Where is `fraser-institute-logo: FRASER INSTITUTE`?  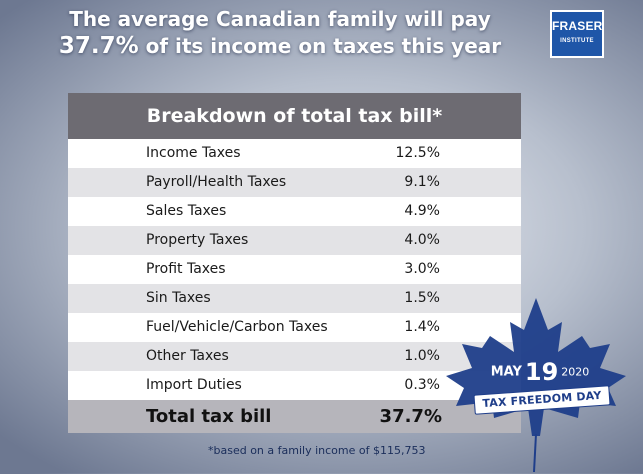
fraser-institute-logo: FRASER INSTITUTE is located at coordinates (577, 34).